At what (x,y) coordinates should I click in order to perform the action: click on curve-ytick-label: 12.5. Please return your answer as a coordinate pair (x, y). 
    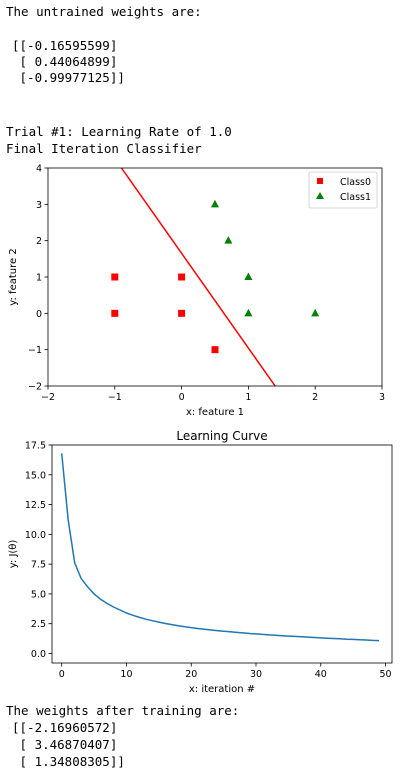
    Looking at the image, I should click on (35, 505).